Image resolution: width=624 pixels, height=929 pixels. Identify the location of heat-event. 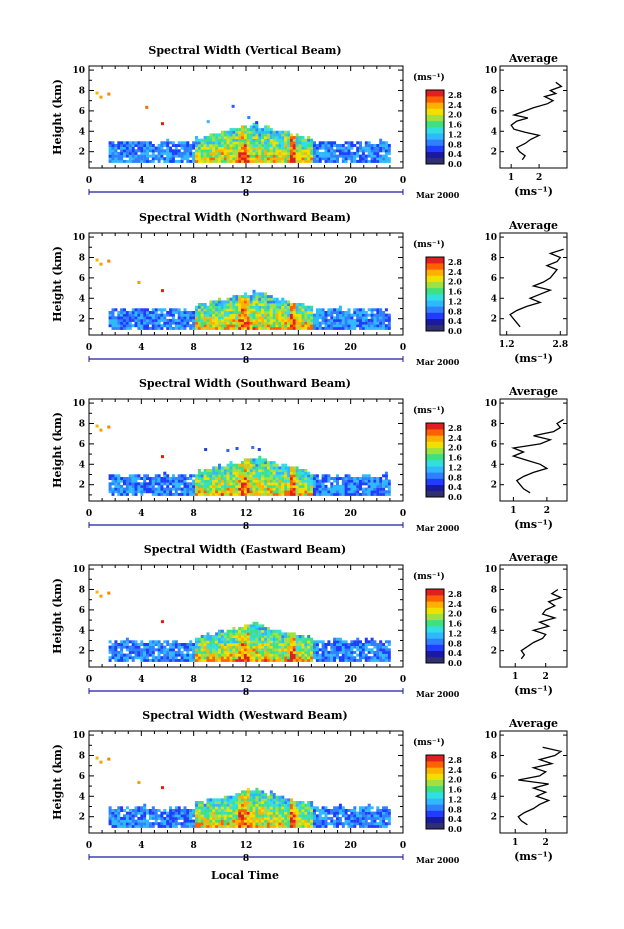
(139, 783).